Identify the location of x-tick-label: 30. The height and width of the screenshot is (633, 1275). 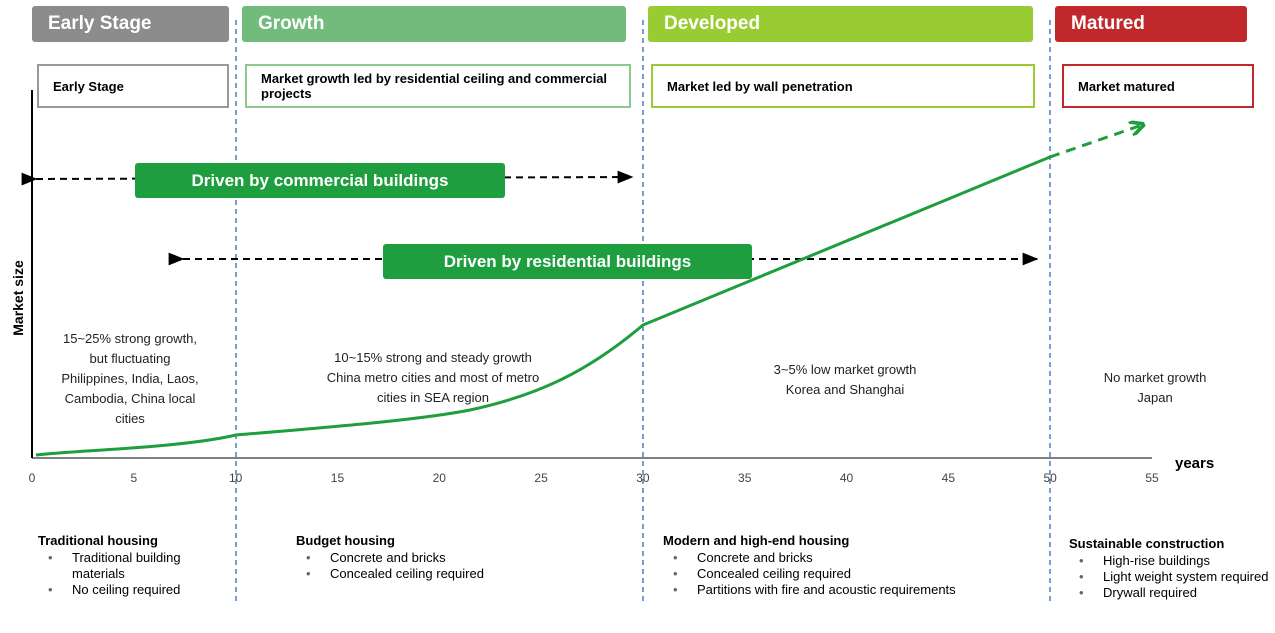
(643, 478).